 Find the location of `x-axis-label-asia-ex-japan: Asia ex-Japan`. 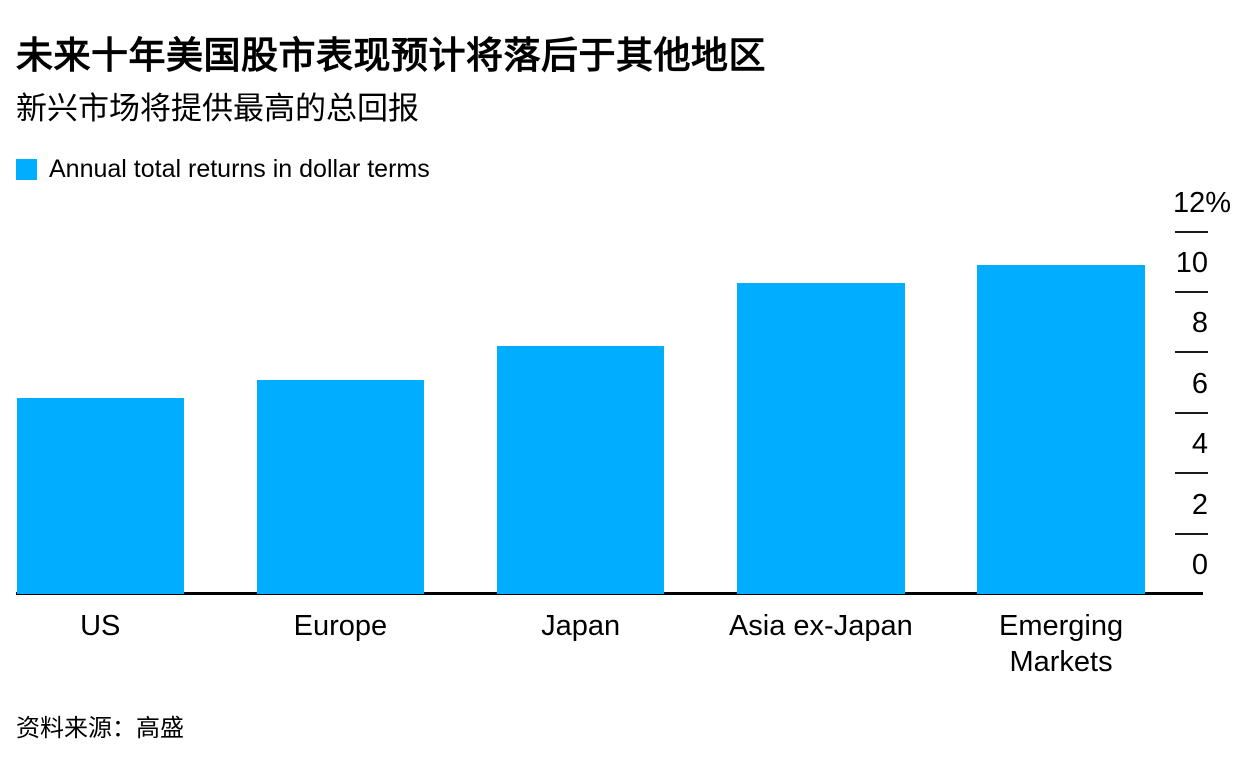

x-axis-label-asia-ex-japan: Asia ex-Japan is located at coordinates (820, 626).